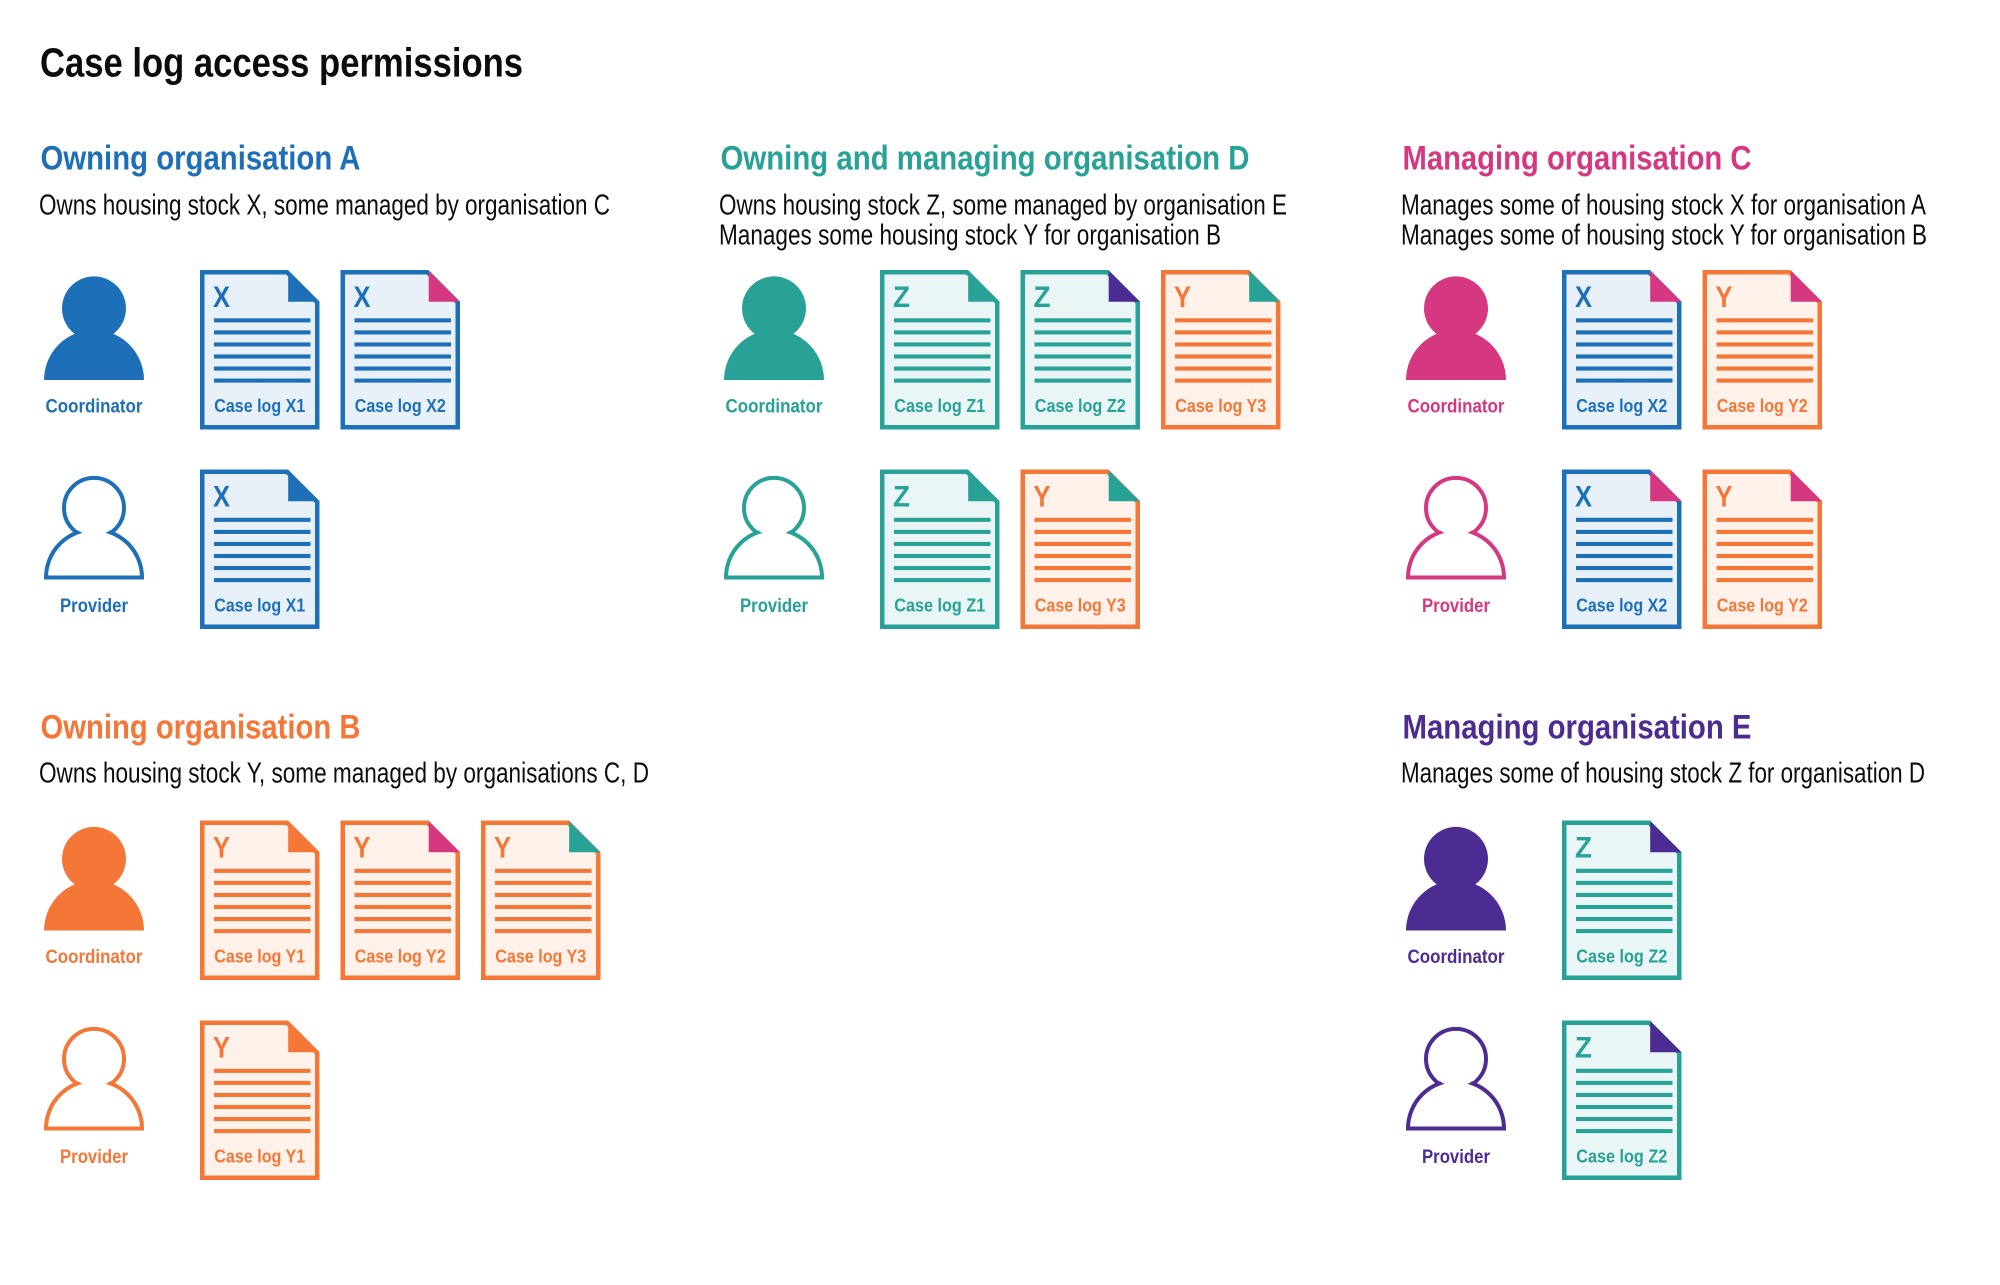  I want to click on svg-text: Owning organisation B, so click(201, 728).